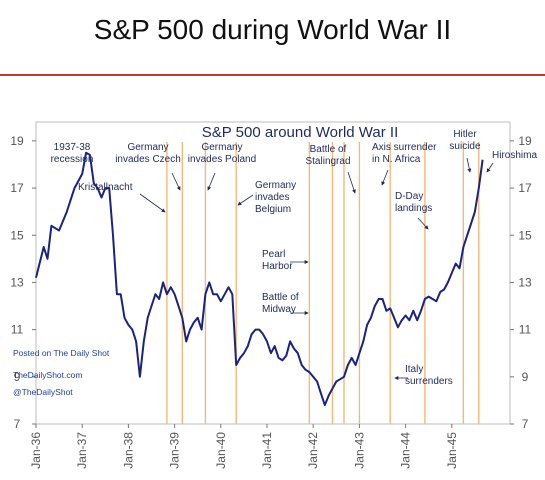  Describe the element at coordinates (406, 450) in the screenshot. I see `x-tick-label: Jan-44` at that location.